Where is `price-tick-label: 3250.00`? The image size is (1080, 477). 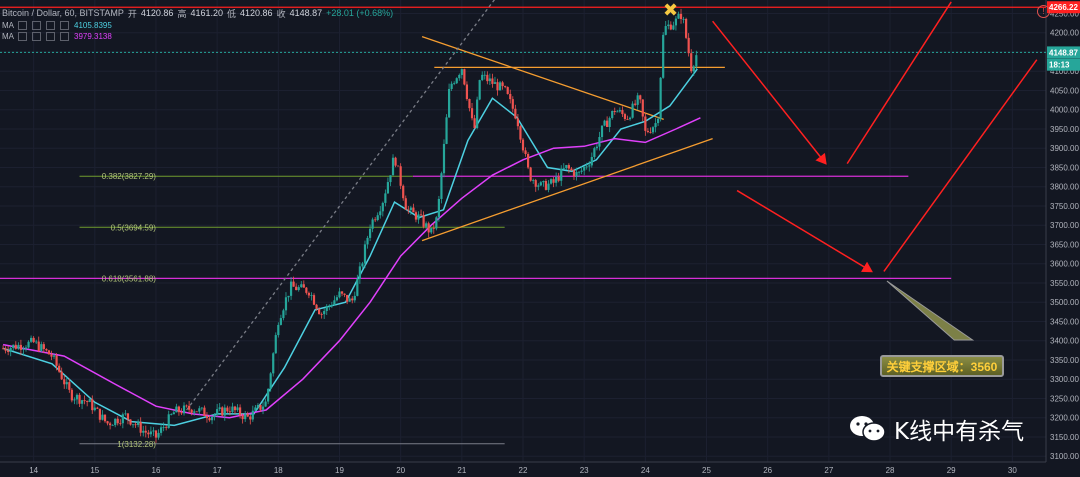 price-tick-label: 3250.00 is located at coordinates (1064, 398).